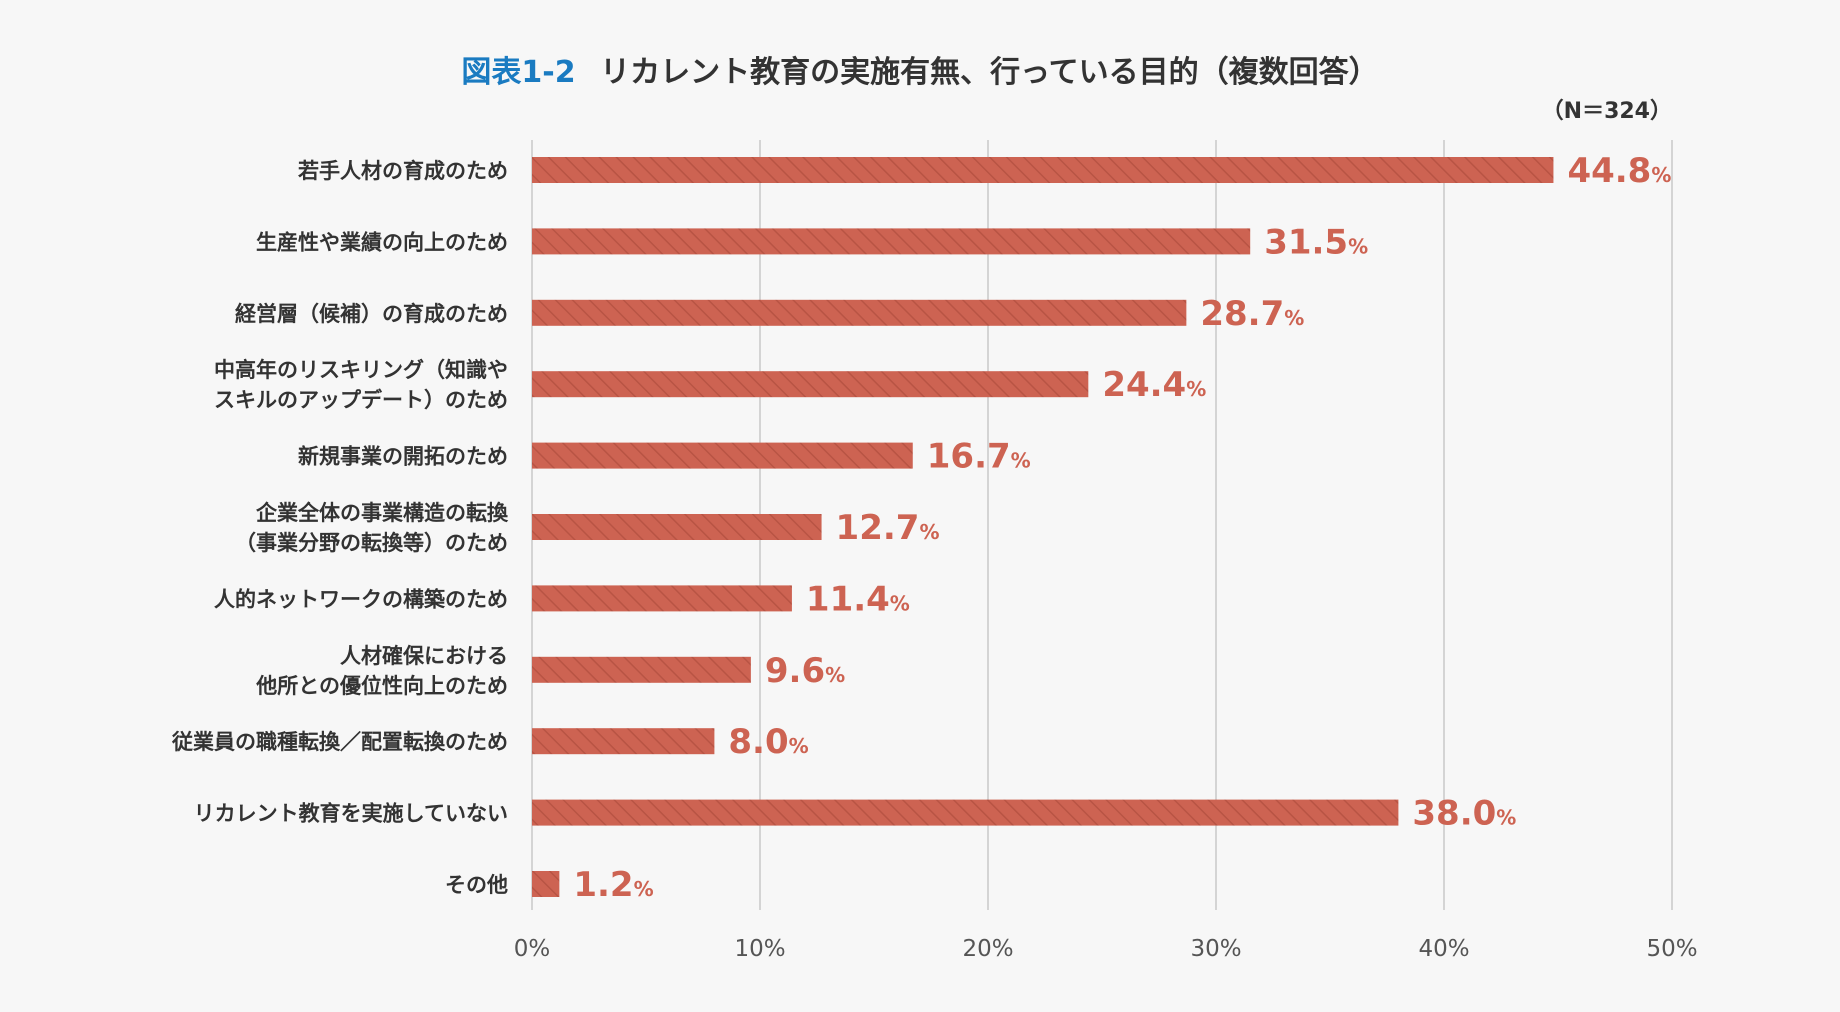 The image size is (1840, 1012). Describe the element at coordinates (979, 457) in the screenshot. I see `value-label: 16.7%` at that location.